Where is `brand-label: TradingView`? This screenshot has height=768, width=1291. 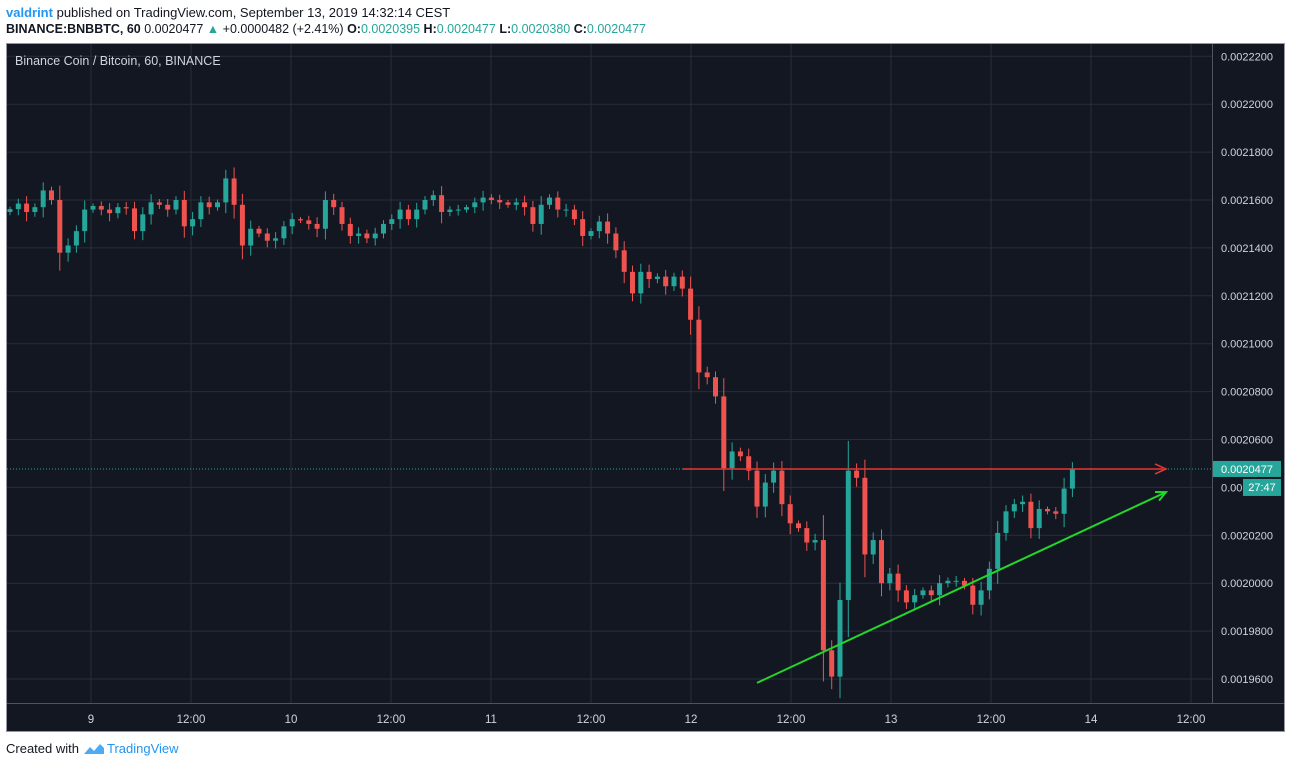
brand-label: TradingView is located at coordinates (142, 748).